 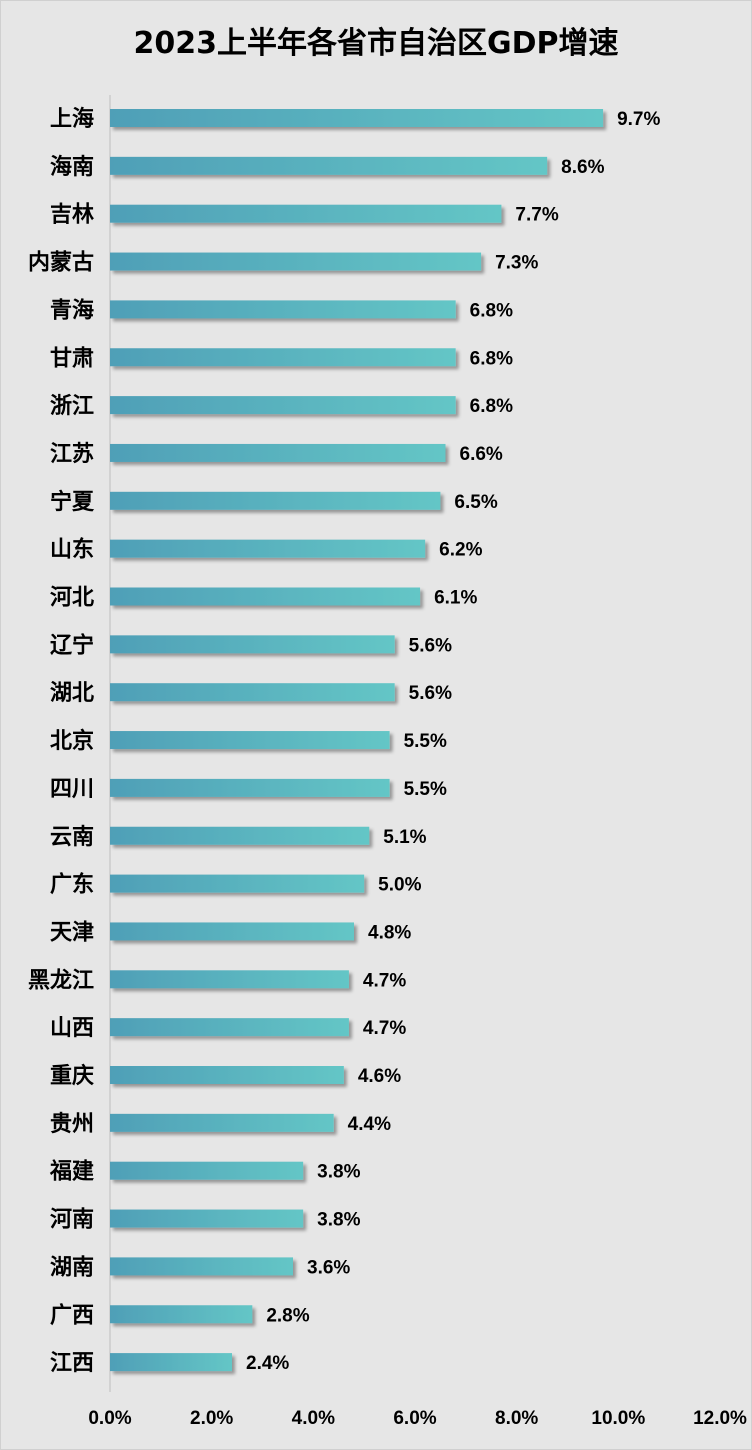 What do you see at coordinates (72, 1220) in the screenshot?
I see `category-label: 河南` at bounding box center [72, 1220].